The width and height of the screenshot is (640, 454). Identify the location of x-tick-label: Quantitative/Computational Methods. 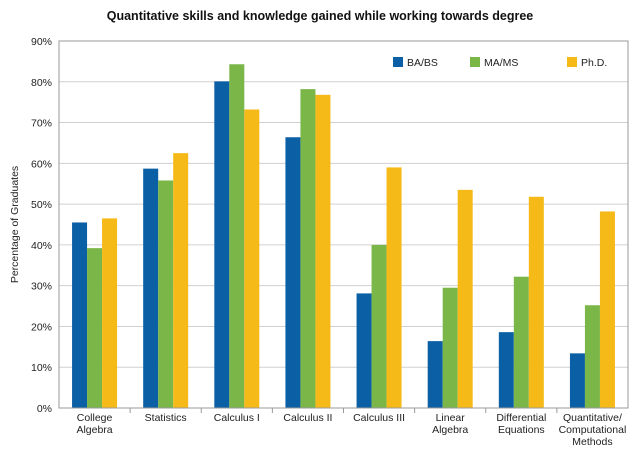
(593, 430).